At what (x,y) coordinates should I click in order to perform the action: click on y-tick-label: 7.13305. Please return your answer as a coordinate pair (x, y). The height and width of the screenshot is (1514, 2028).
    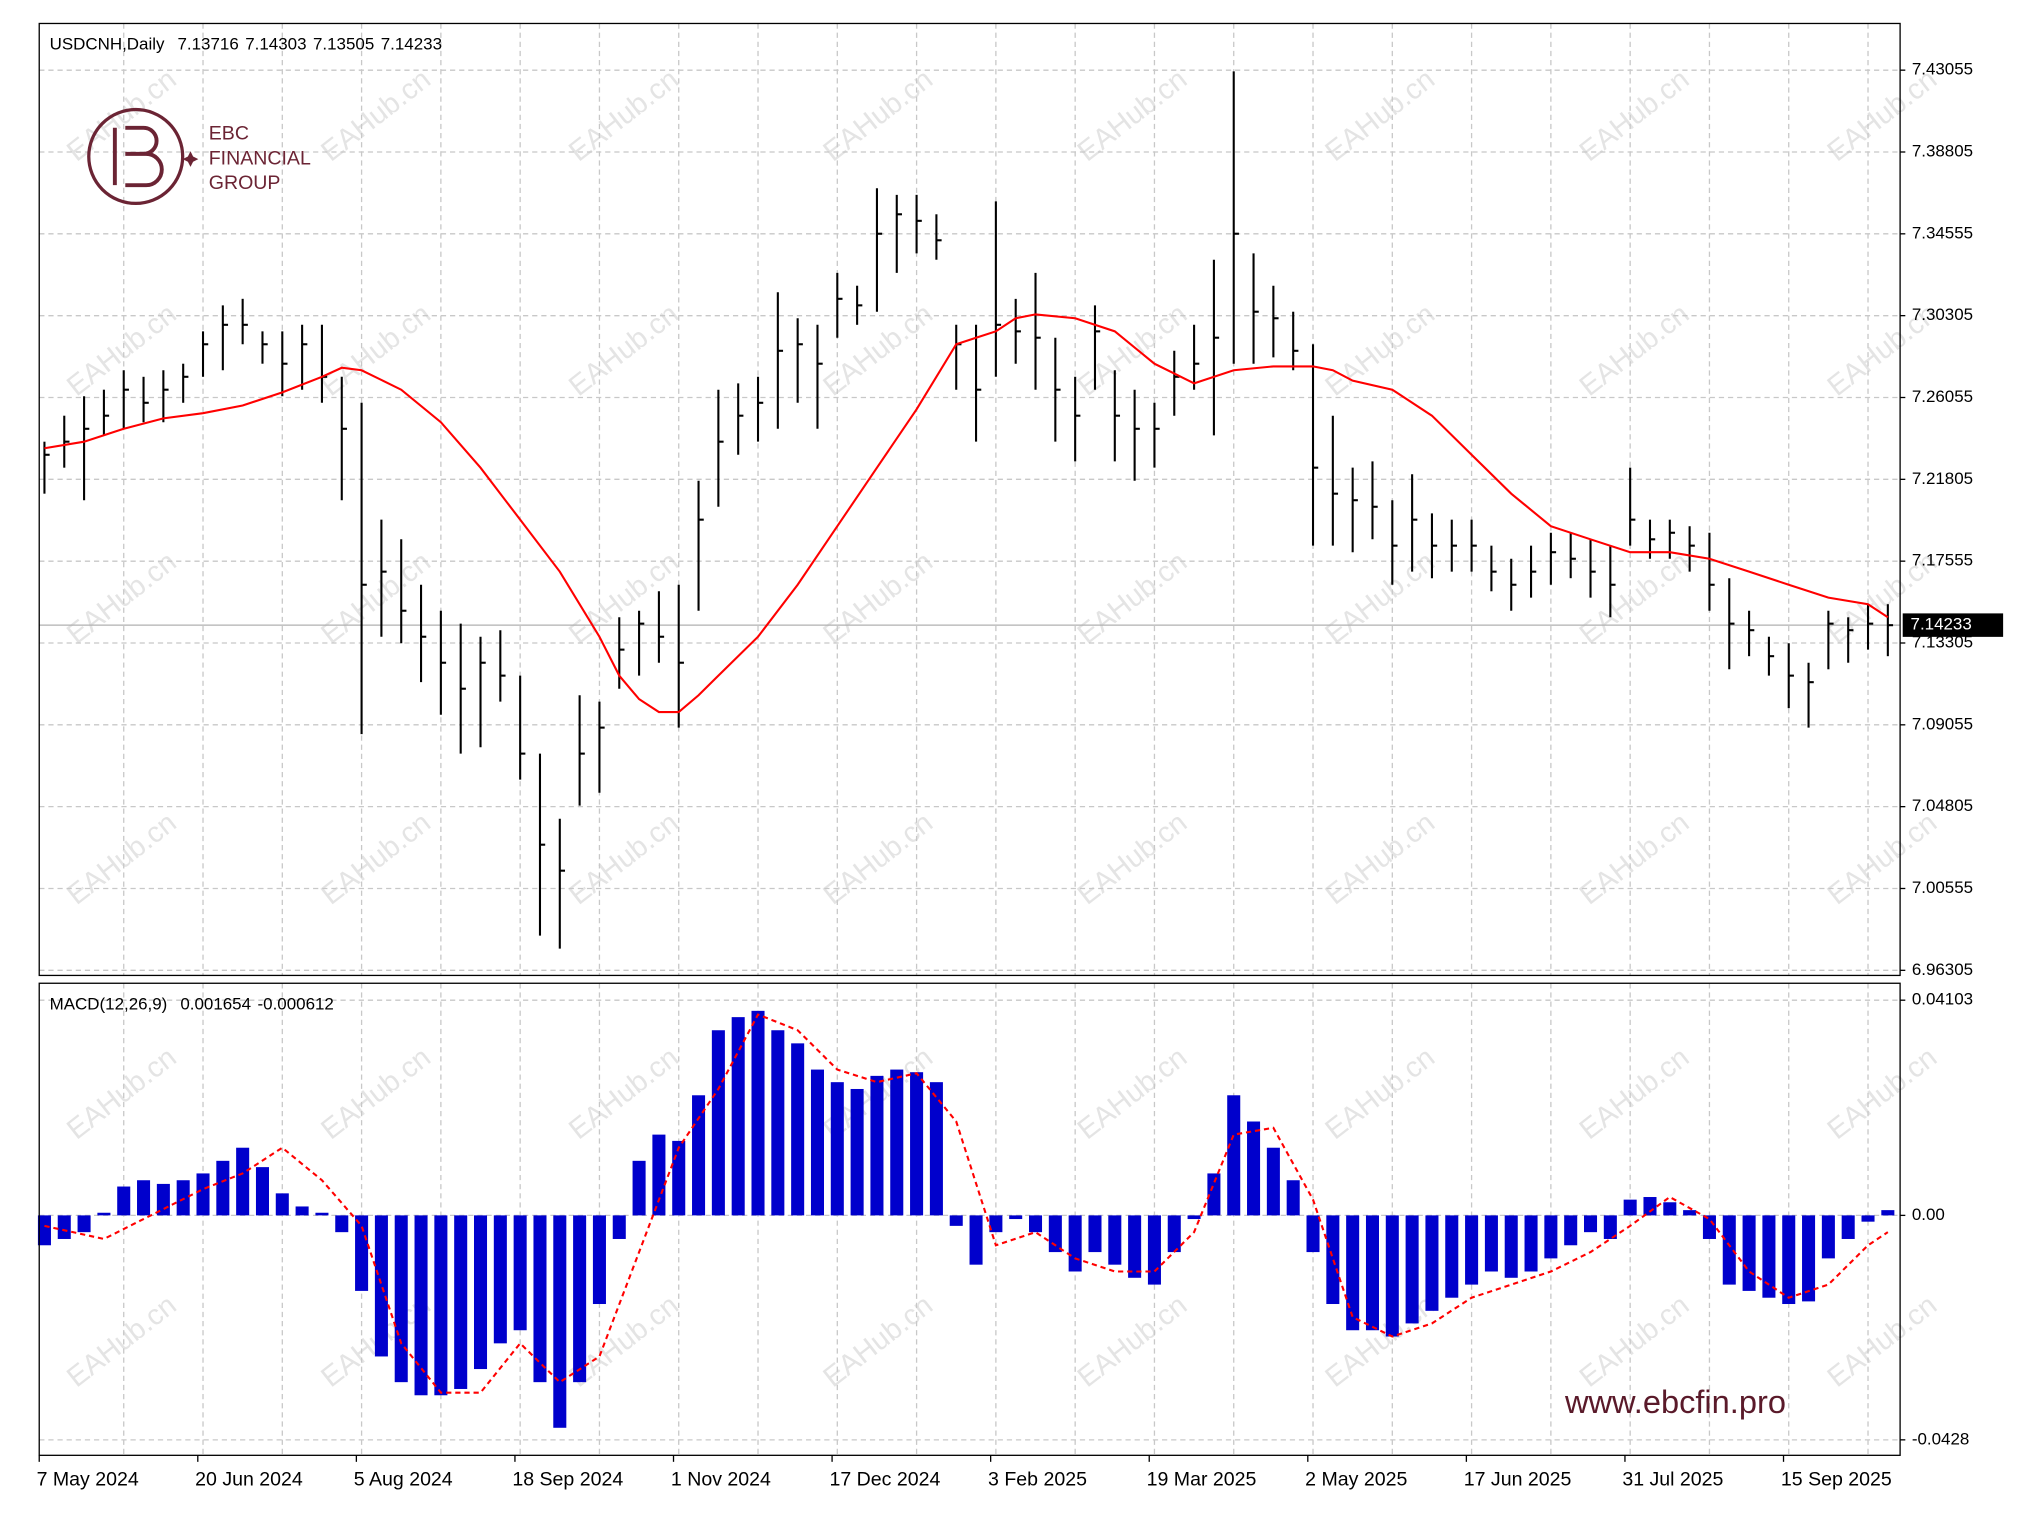
    Looking at the image, I should click on (1942, 641).